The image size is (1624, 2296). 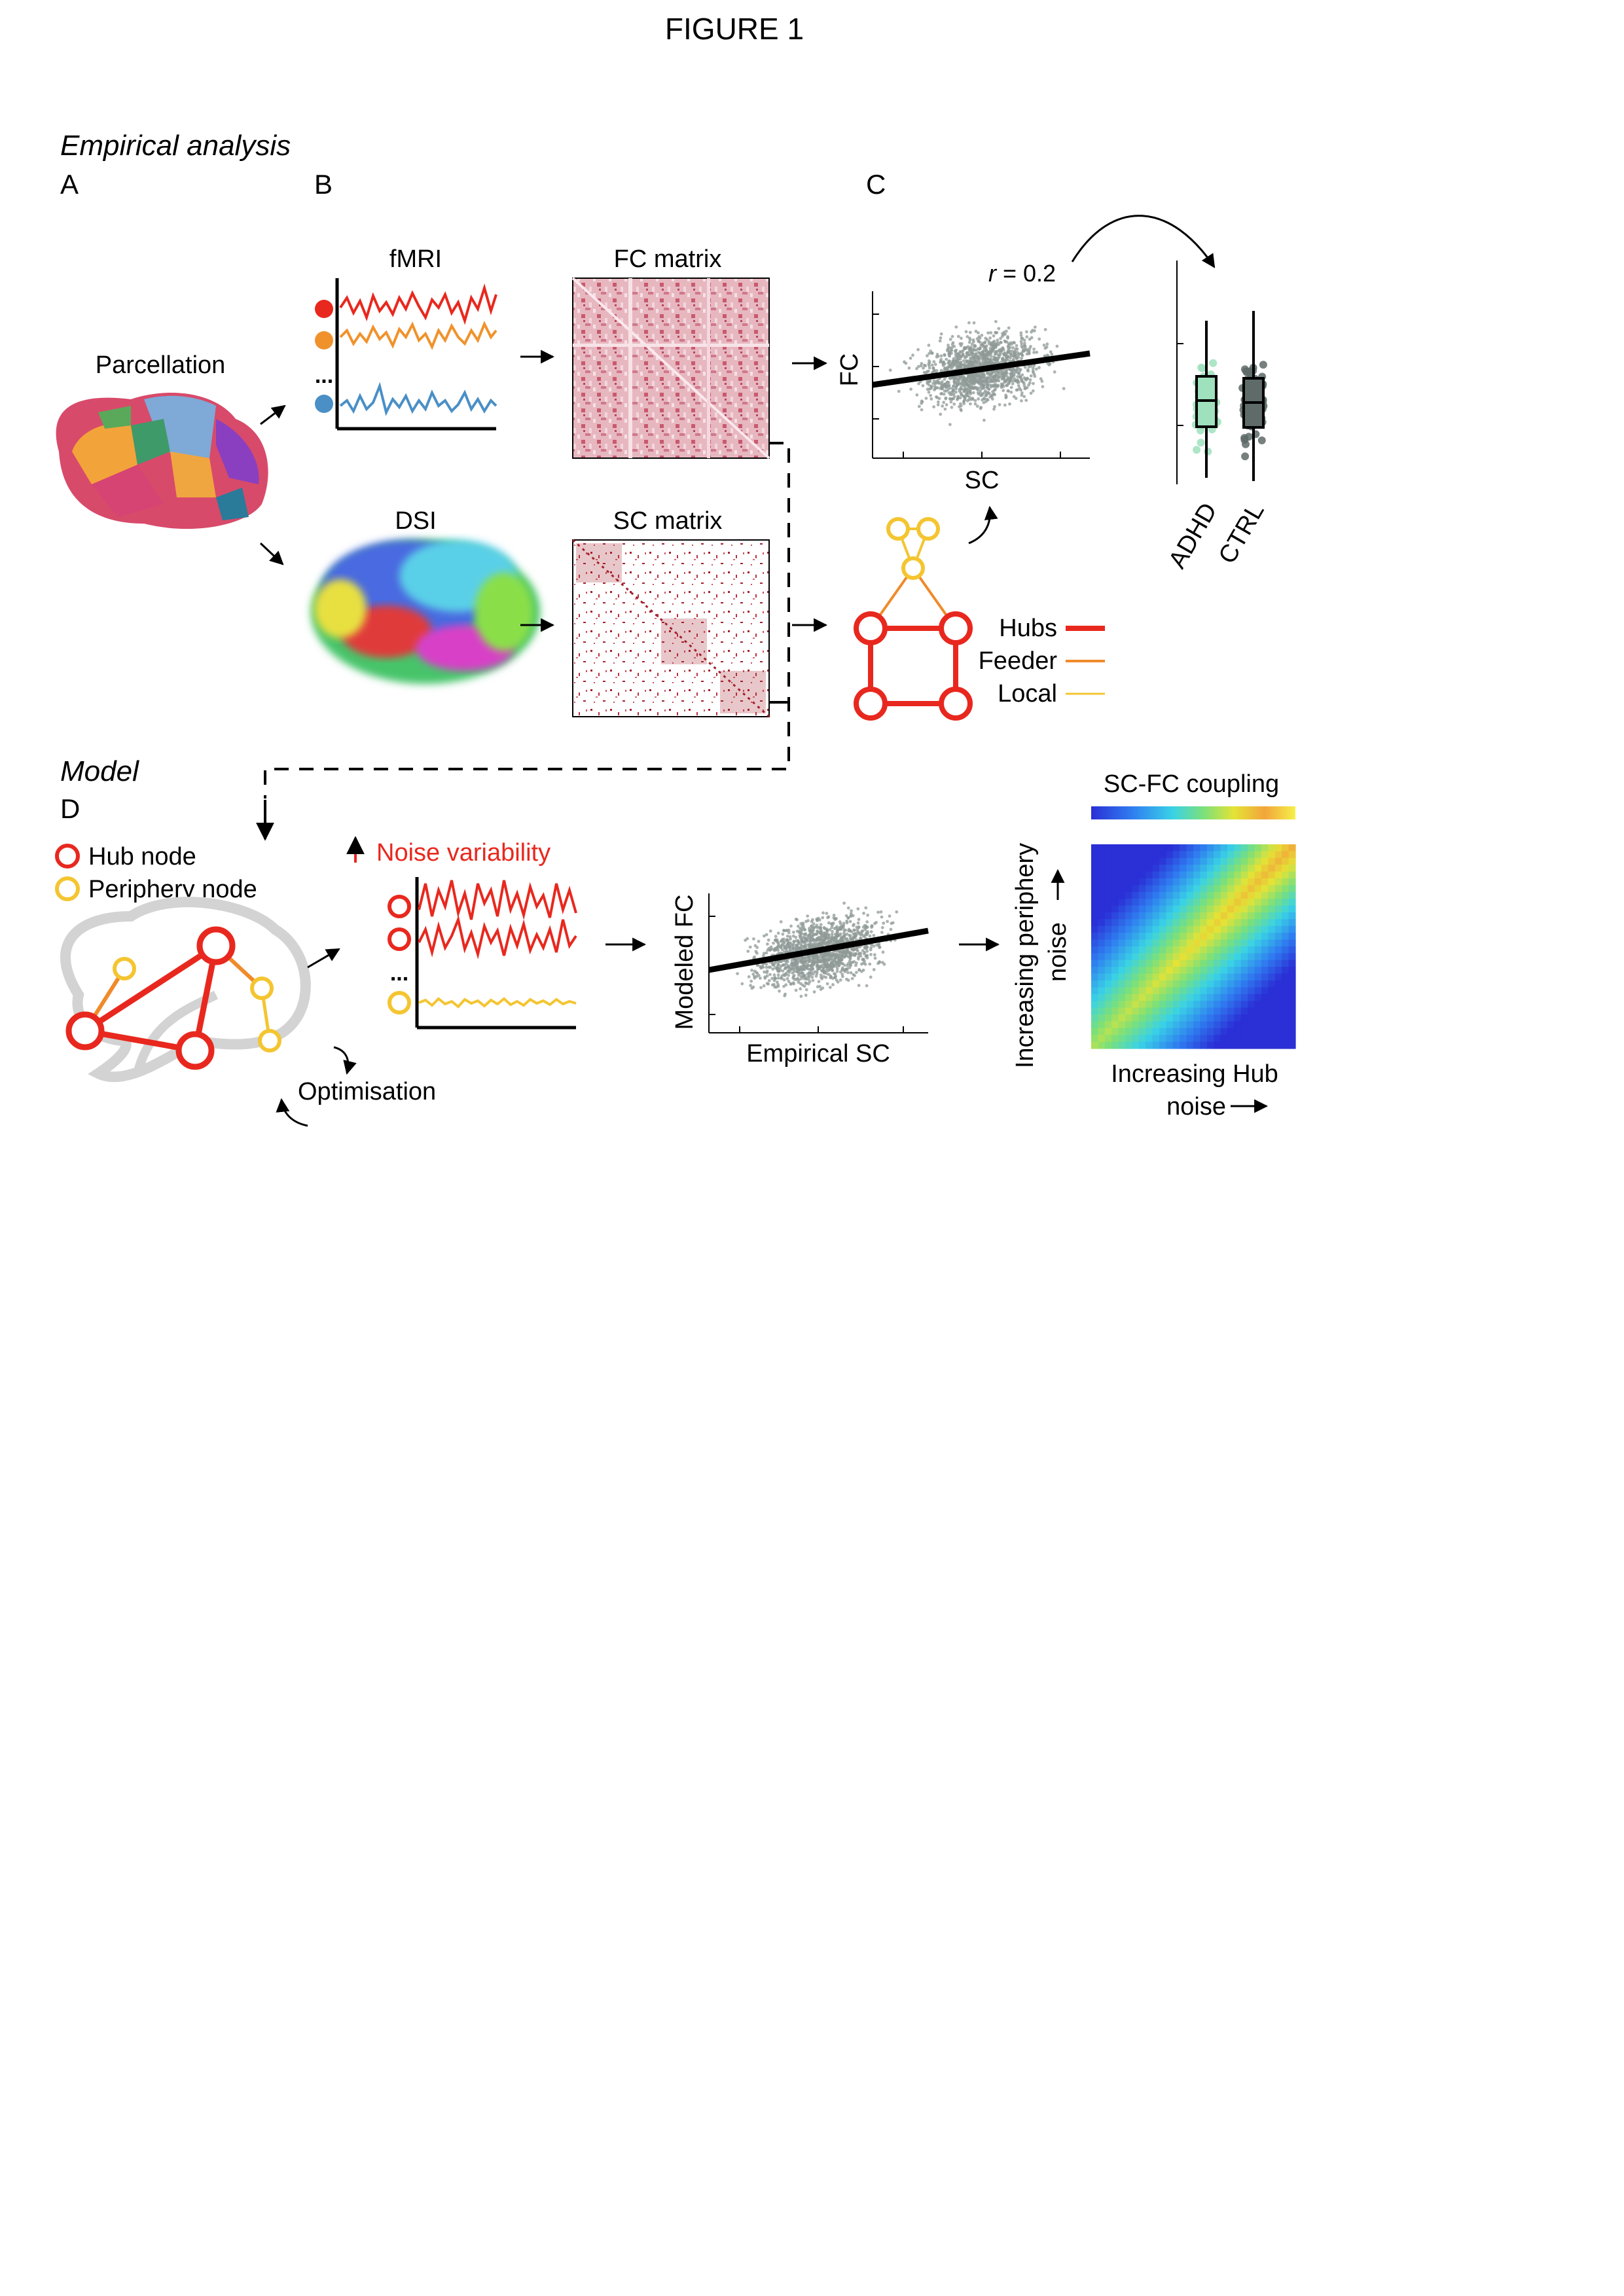 I want to click on model-series-periphery, so click(x=498, y=1003).